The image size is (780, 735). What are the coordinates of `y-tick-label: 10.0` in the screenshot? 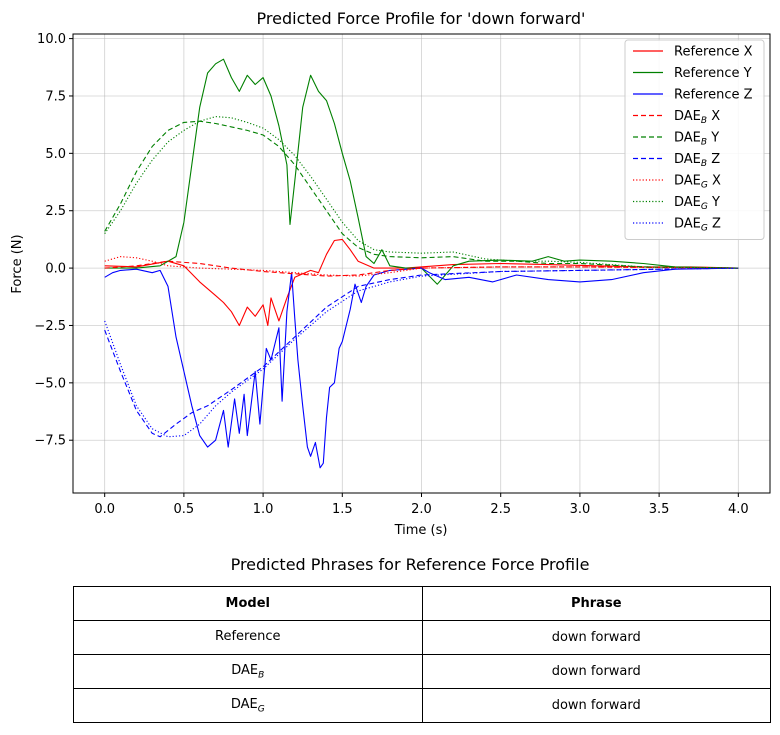 It's located at (51, 39).